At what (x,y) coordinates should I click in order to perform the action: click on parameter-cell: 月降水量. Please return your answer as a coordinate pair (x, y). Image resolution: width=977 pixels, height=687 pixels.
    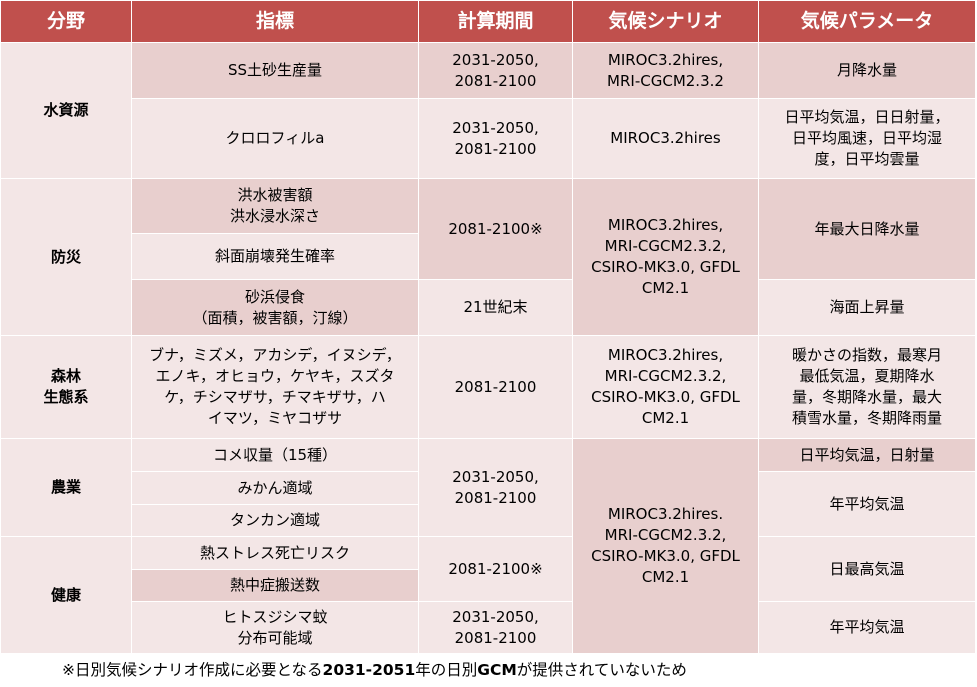
    Looking at the image, I should click on (867, 70).